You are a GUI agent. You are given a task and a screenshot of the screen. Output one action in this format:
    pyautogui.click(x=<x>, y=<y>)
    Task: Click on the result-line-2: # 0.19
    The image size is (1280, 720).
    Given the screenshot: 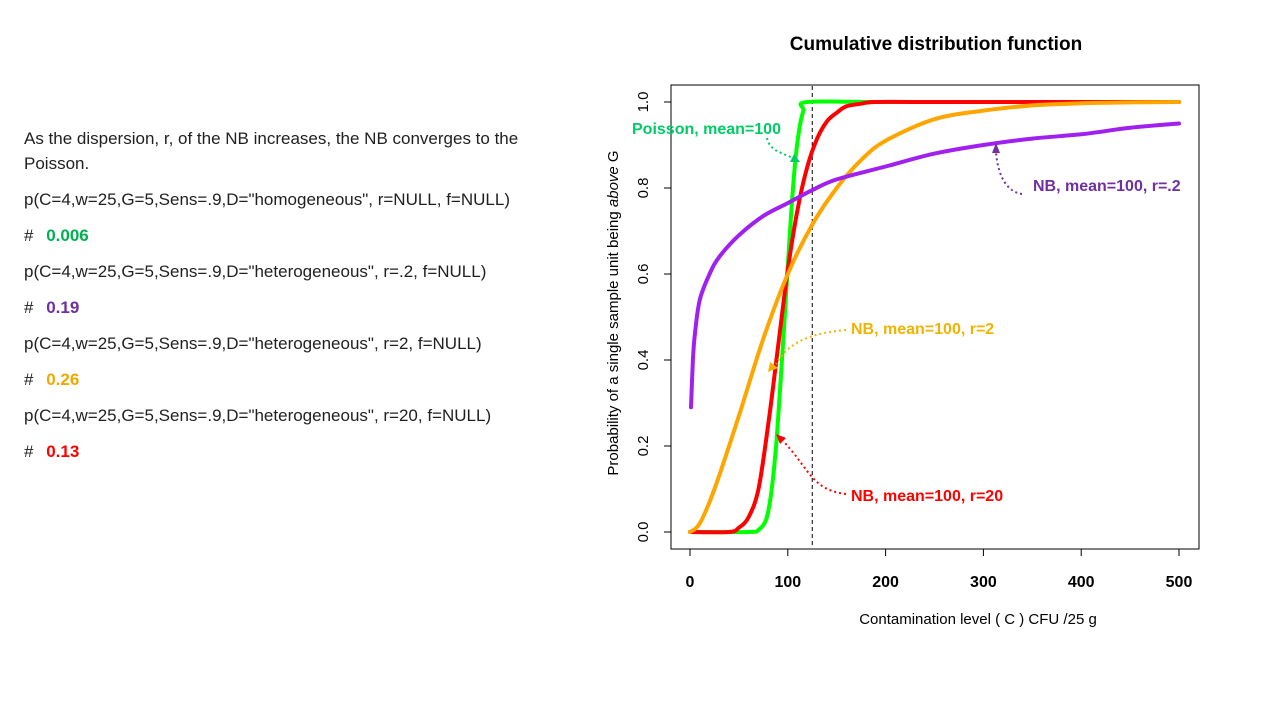 What is the action you would take?
    pyautogui.click(x=294, y=307)
    